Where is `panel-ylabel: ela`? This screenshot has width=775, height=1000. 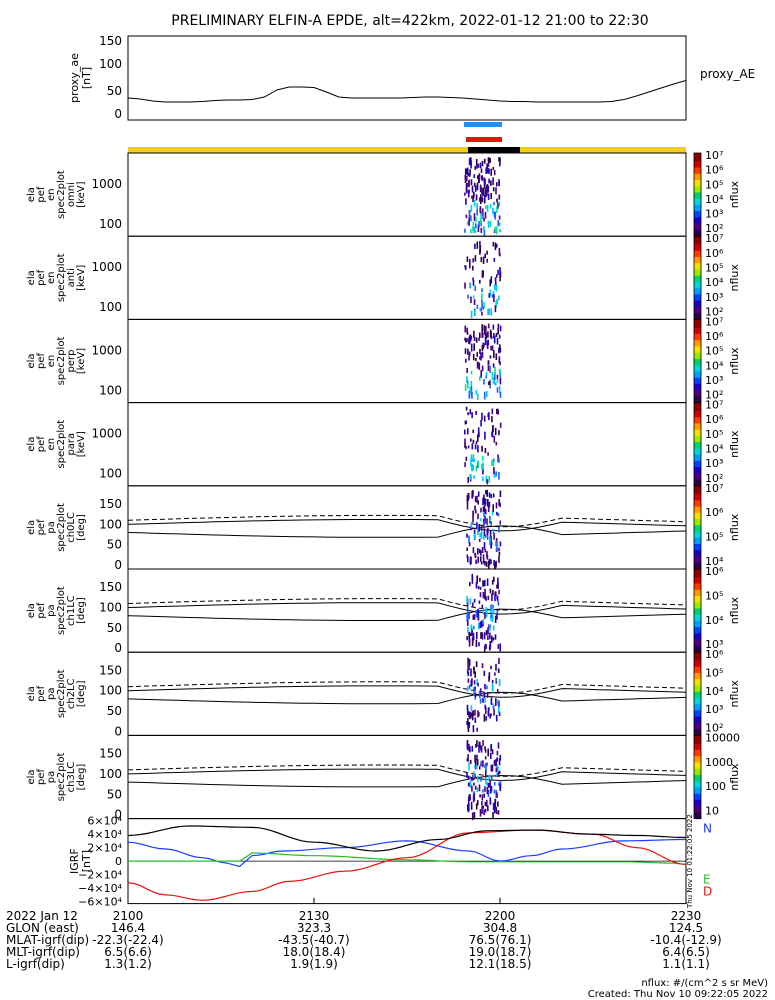
panel-ylabel: ela is located at coordinates (31, 693).